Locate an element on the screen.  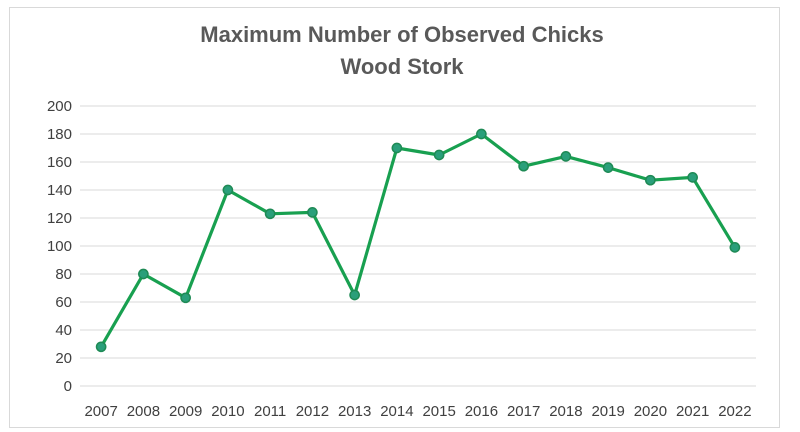
x-tick-label: 2016 is located at coordinates (481, 411).